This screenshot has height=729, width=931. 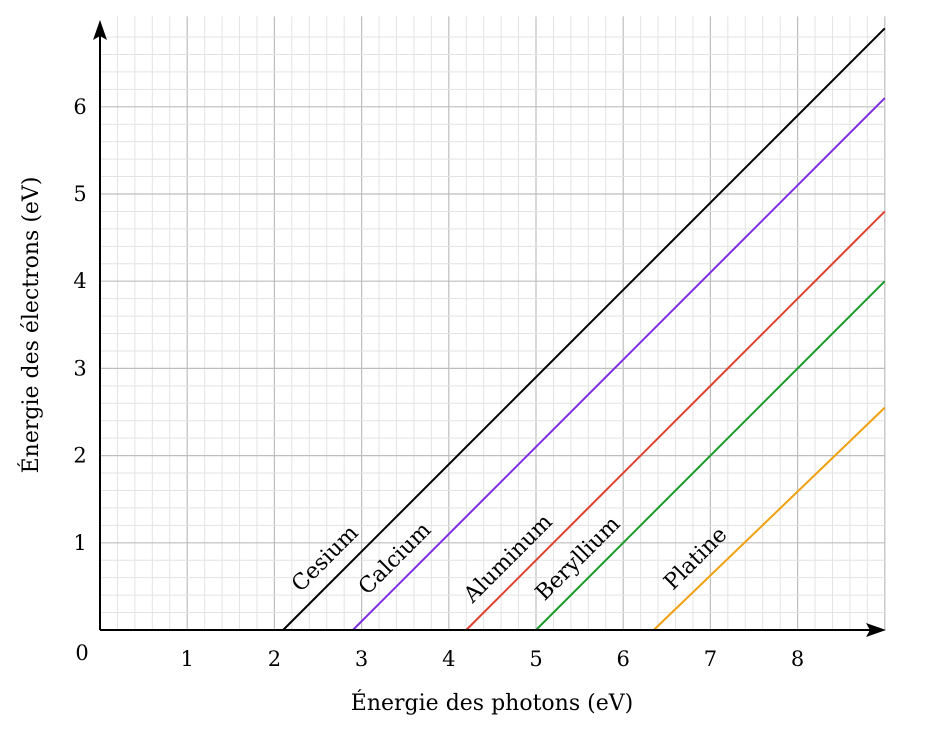 What do you see at coordinates (797, 659) in the screenshot?
I see `x-tick-label: 8` at bounding box center [797, 659].